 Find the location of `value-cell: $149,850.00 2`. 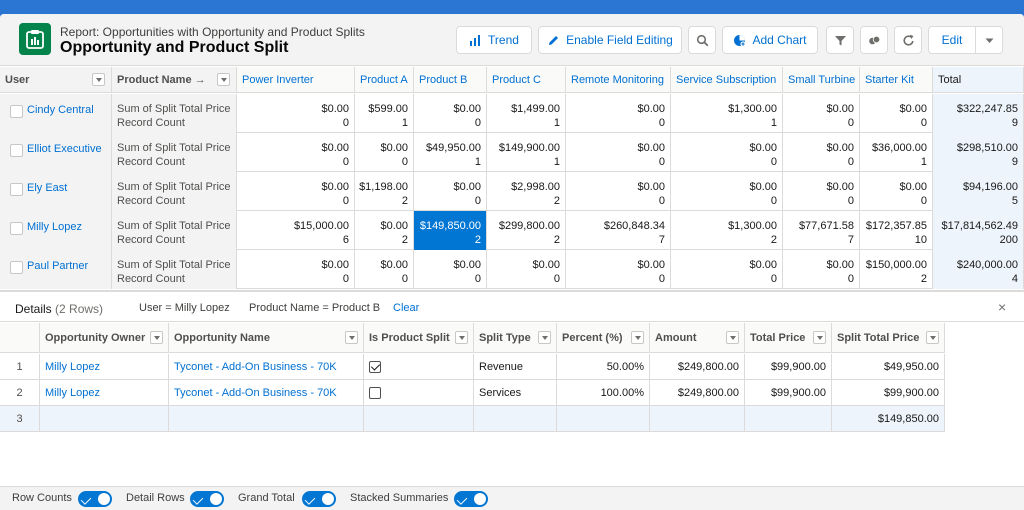

value-cell: $149,850.00 2 is located at coordinates (450, 230).